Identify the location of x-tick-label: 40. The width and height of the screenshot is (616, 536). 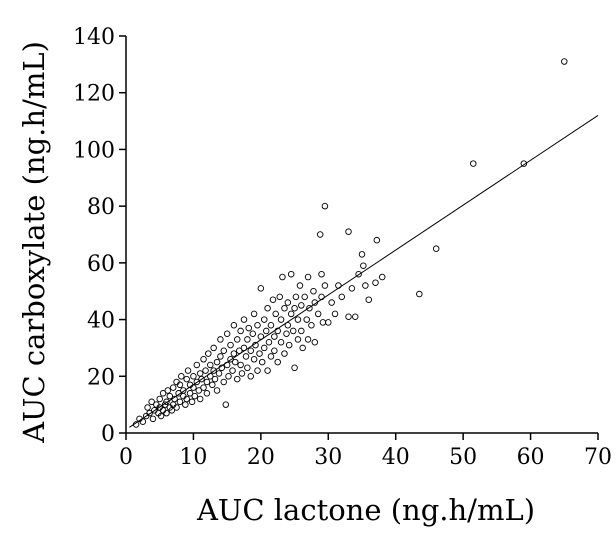
(396, 457).